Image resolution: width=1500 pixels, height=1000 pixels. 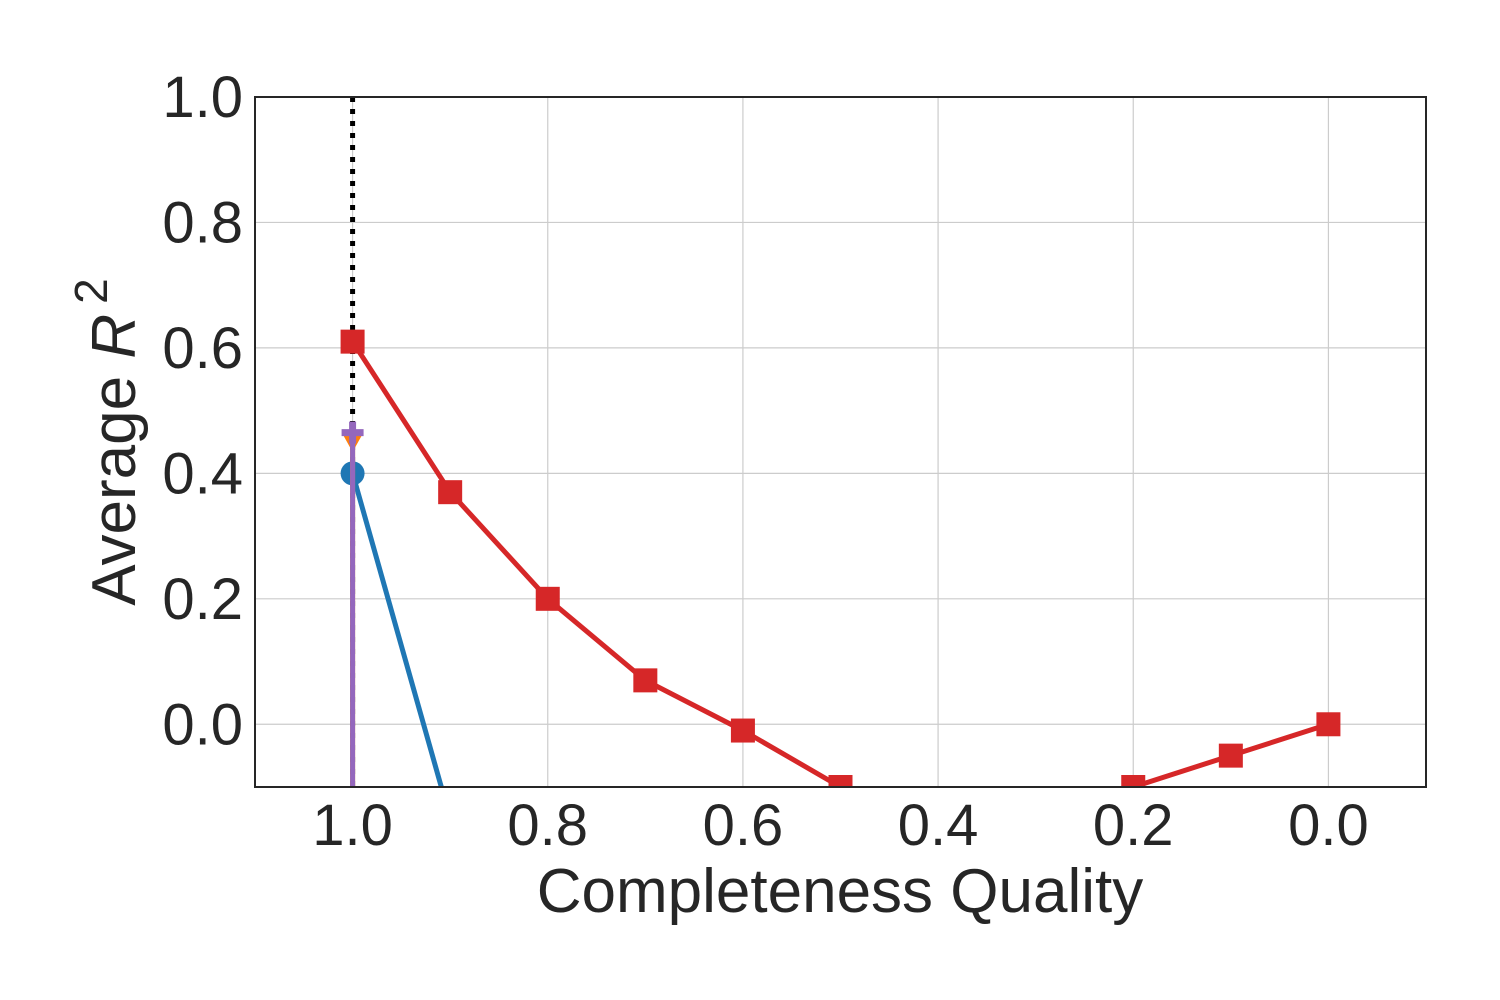 I want to click on x-tick-label: 1.0, so click(x=352, y=825).